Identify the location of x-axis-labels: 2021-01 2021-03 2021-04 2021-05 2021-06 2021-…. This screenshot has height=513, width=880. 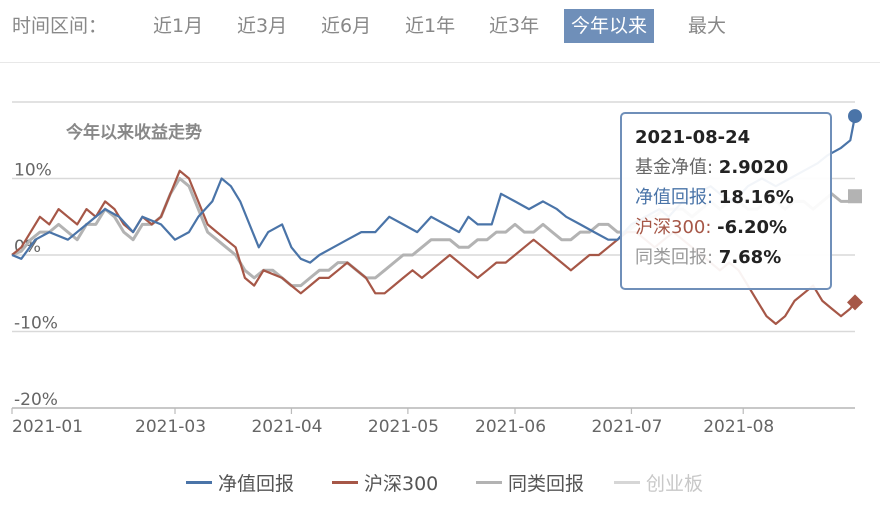
(392, 422).